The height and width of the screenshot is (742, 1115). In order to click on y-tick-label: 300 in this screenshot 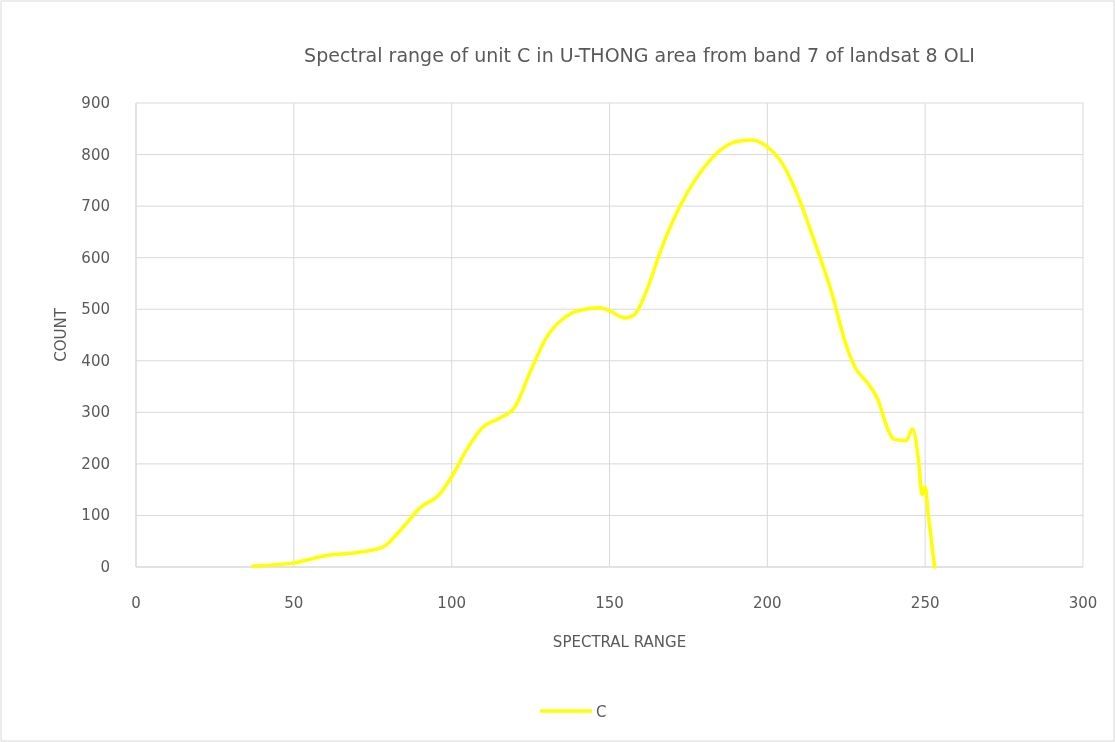, I will do `click(95, 412)`.